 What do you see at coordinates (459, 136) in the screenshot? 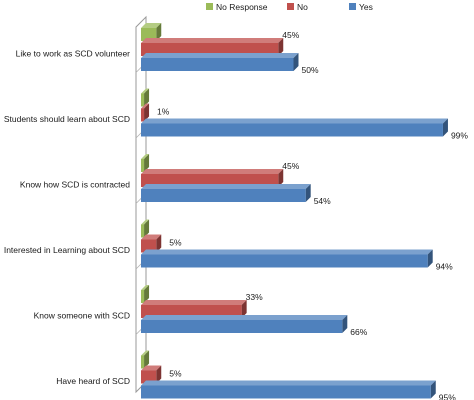
I see `data-label: 99%` at bounding box center [459, 136].